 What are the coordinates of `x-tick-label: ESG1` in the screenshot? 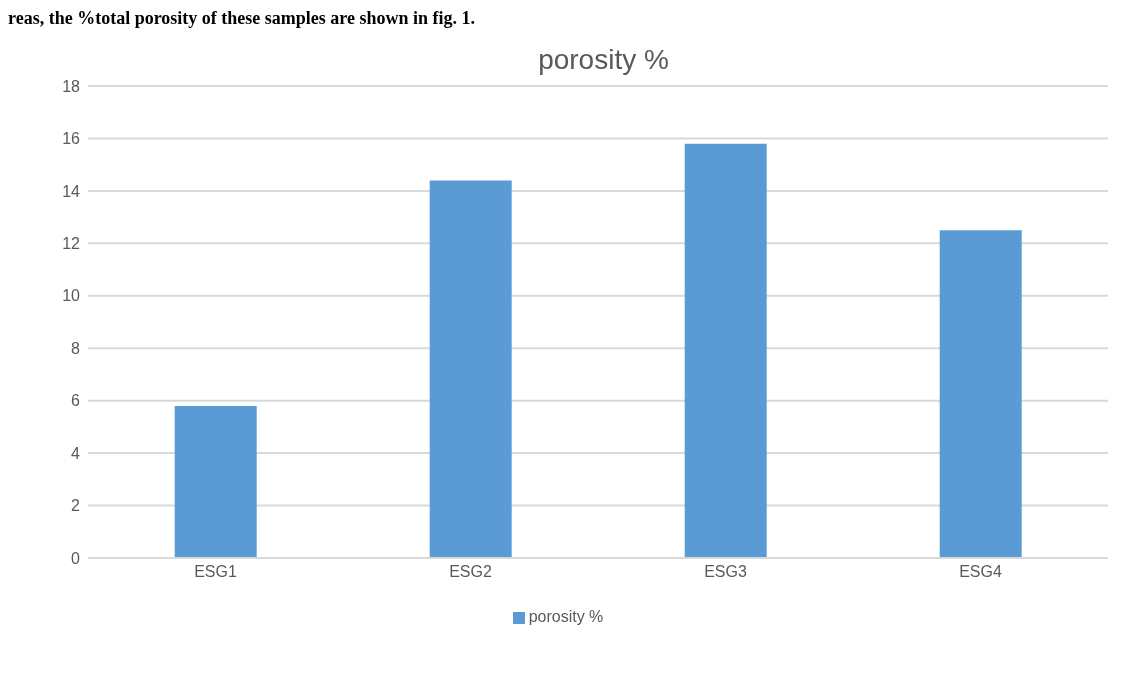 It's located at (215, 572).